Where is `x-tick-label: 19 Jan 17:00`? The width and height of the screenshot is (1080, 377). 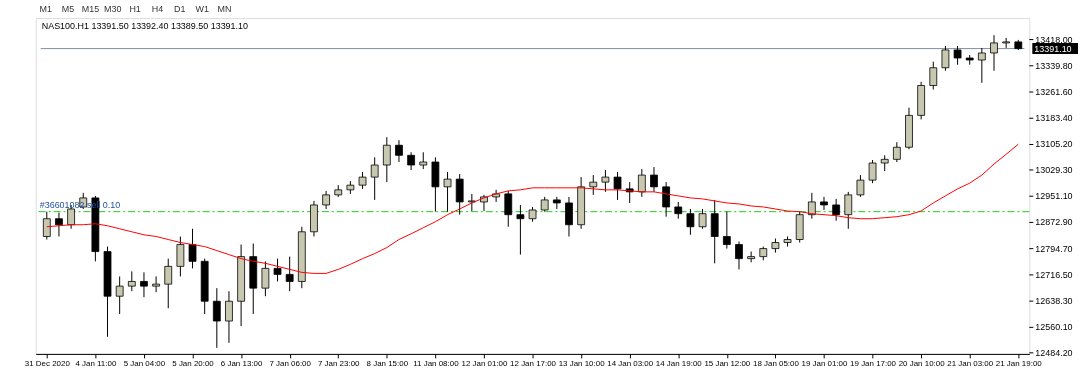
x-tick-label: 19 Jan 17:00 is located at coordinates (873, 364).